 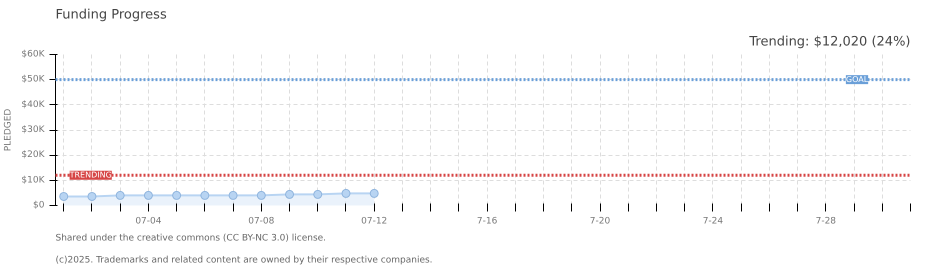 What do you see at coordinates (33, 79) in the screenshot?
I see `y-tick-label: $50K` at bounding box center [33, 79].